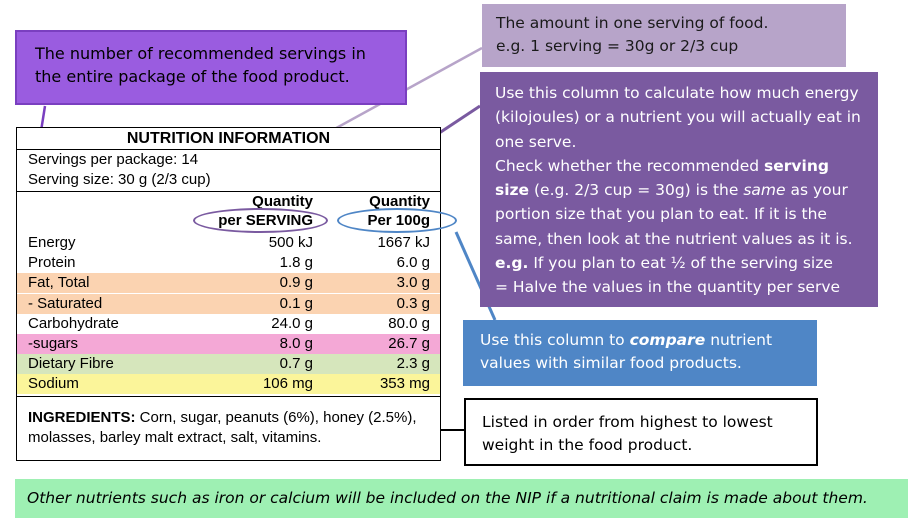  Describe the element at coordinates (52, 242) in the screenshot. I see `nutrient-label: Energy` at that location.